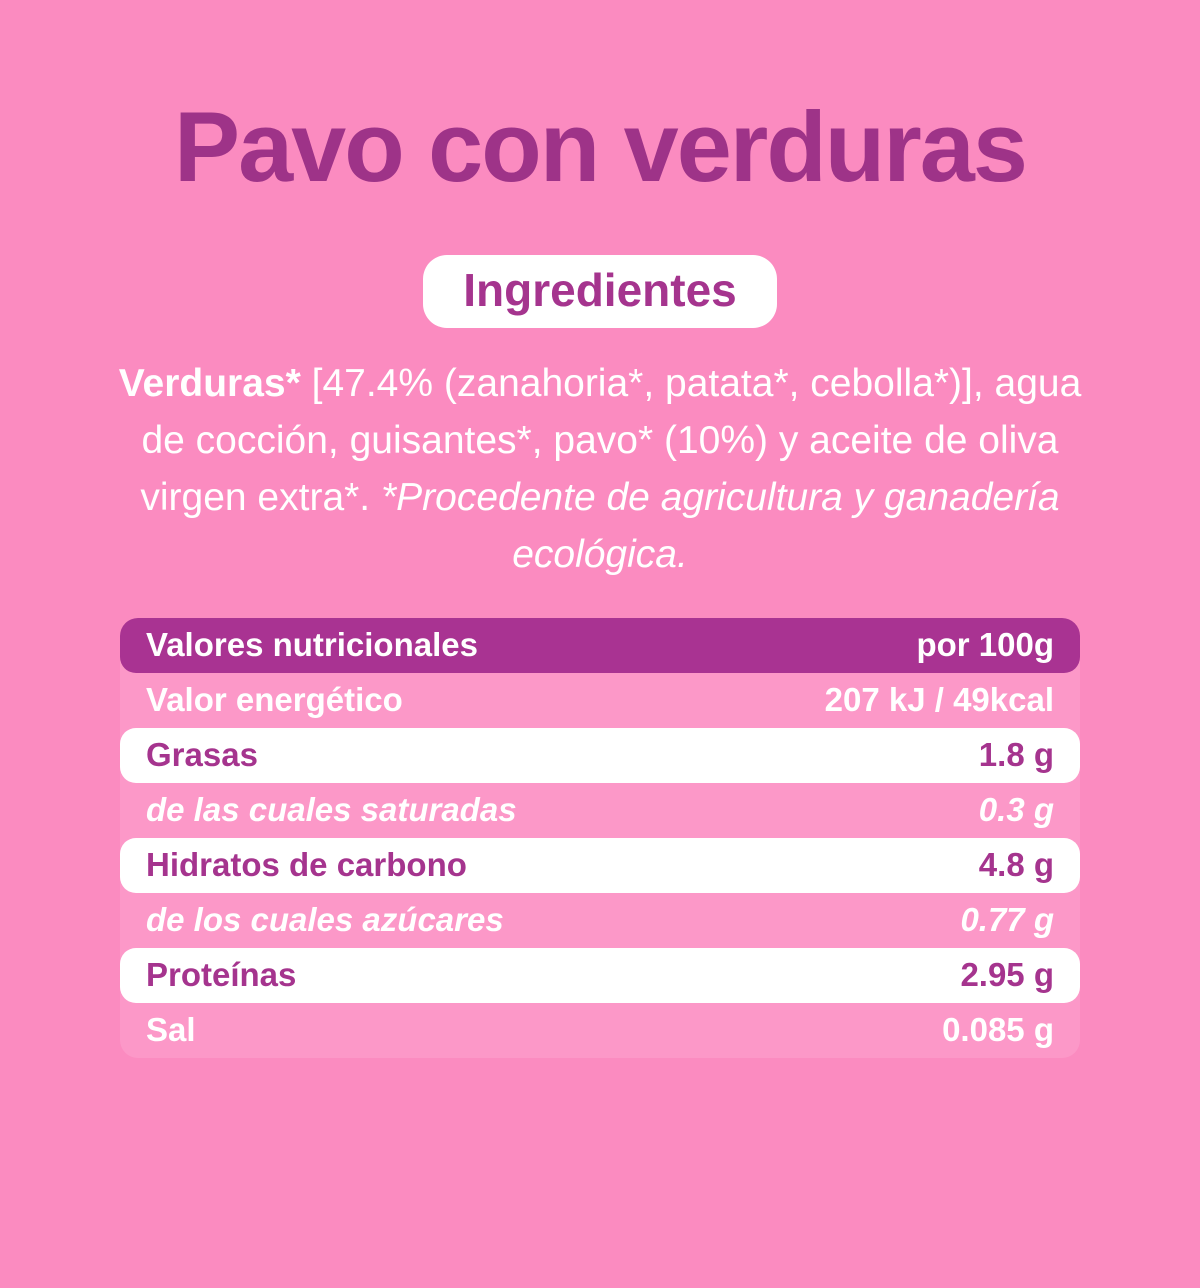  What do you see at coordinates (601, 146) in the screenshot?
I see `page-title: Pavo con verduras` at bounding box center [601, 146].